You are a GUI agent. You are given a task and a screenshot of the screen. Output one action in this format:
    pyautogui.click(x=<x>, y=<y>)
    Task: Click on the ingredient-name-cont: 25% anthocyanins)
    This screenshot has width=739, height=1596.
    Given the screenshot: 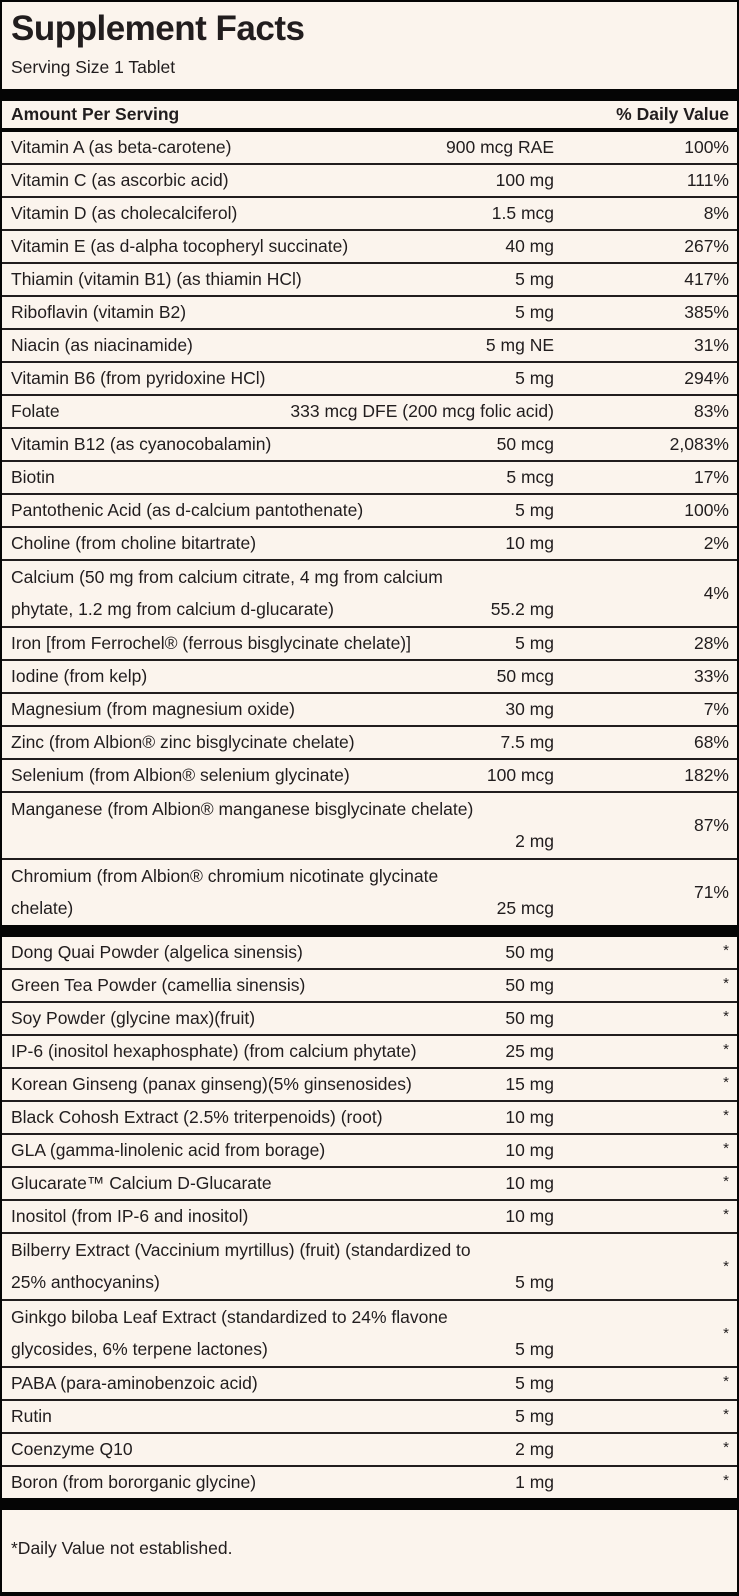 What is the action you would take?
    pyautogui.click(x=85, y=1282)
    